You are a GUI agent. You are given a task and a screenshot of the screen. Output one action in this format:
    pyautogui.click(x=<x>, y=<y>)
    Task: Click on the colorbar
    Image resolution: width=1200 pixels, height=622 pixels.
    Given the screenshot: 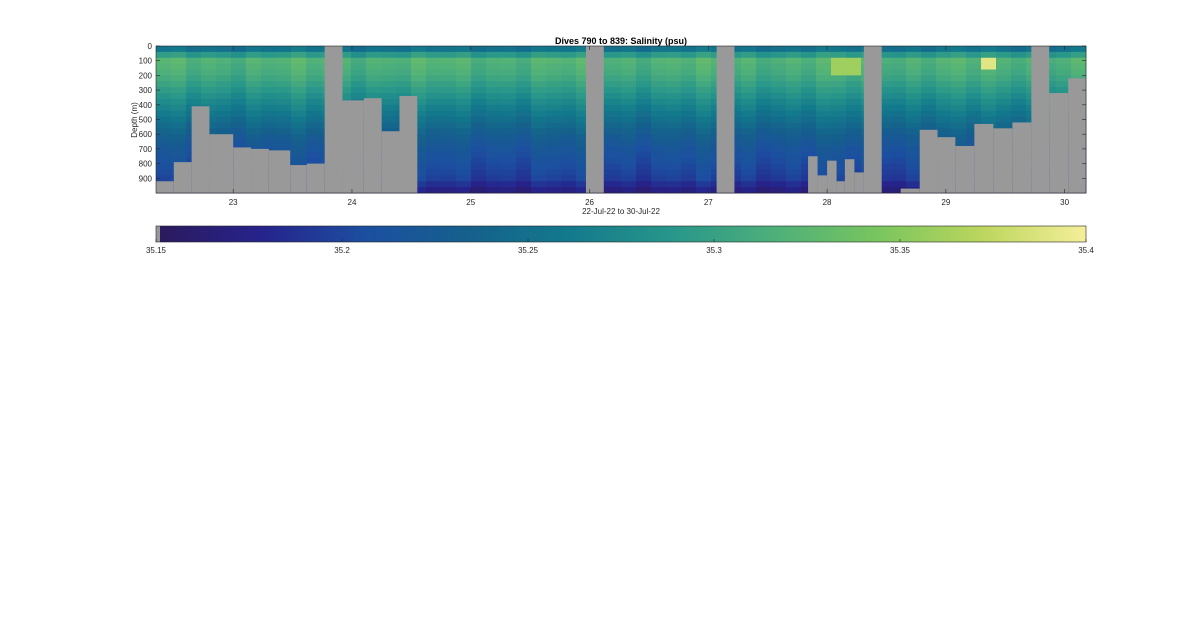 What is the action you would take?
    pyautogui.click(x=623, y=234)
    